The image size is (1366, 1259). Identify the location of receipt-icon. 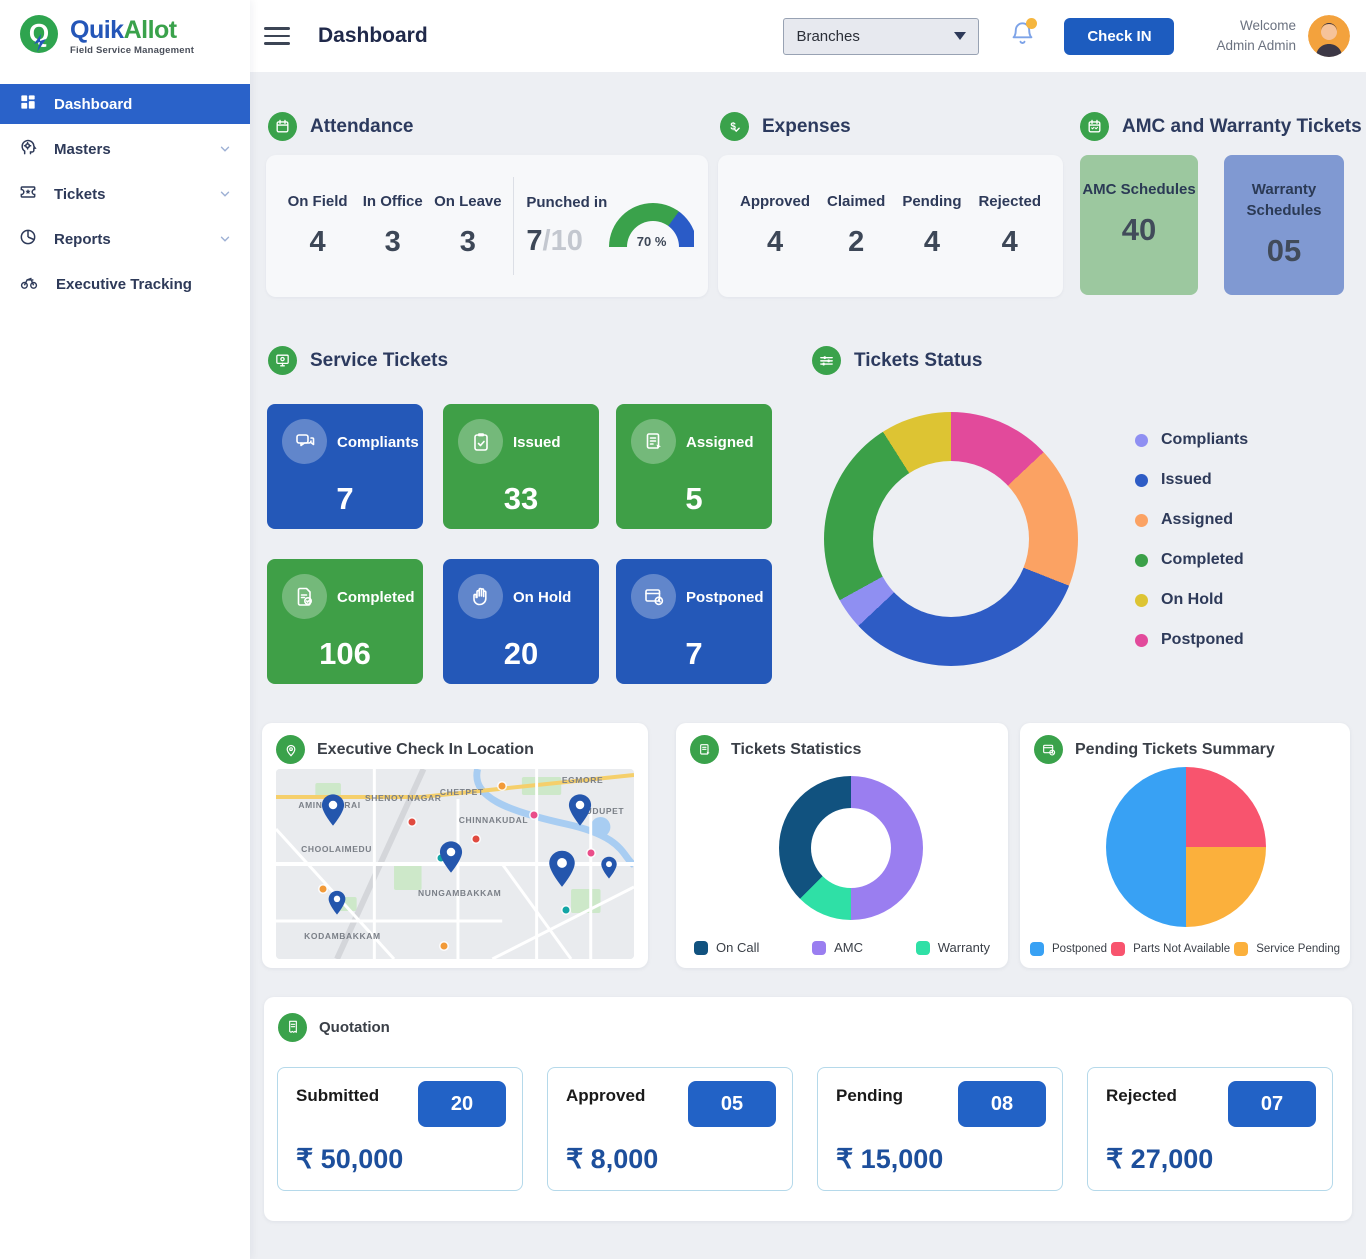
(292, 1027).